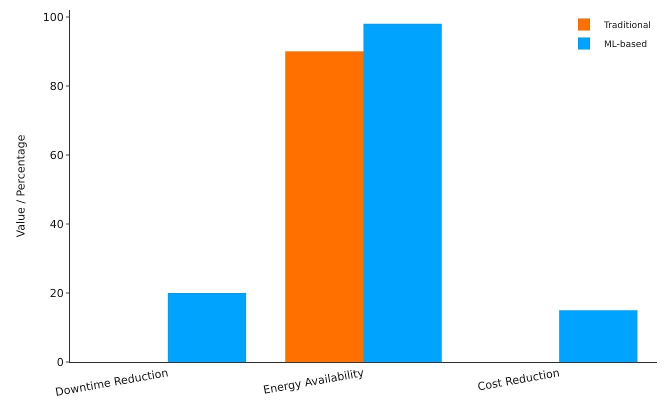 The width and height of the screenshot is (667, 412). Describe the element at coordinates (314, 381) in the screenshot. I see `x-tick-label: Energy Availability` at that location.